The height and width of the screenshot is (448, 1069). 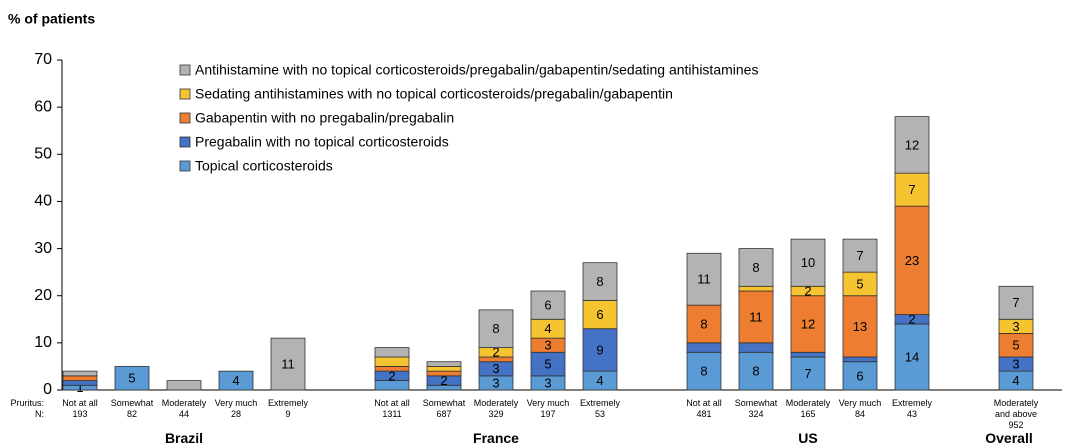 I want to click on data-label: 10, so click(x=808, y=262).